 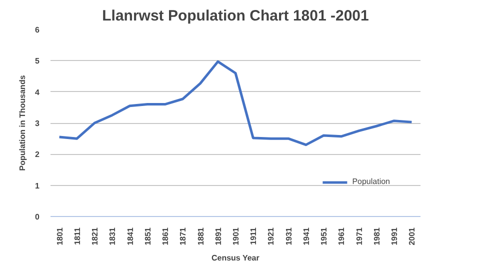 What do you see at coordinates (218, 236) in the screenshot?
I see `x-tick-label: 1891` at bounding box center [218, 236].